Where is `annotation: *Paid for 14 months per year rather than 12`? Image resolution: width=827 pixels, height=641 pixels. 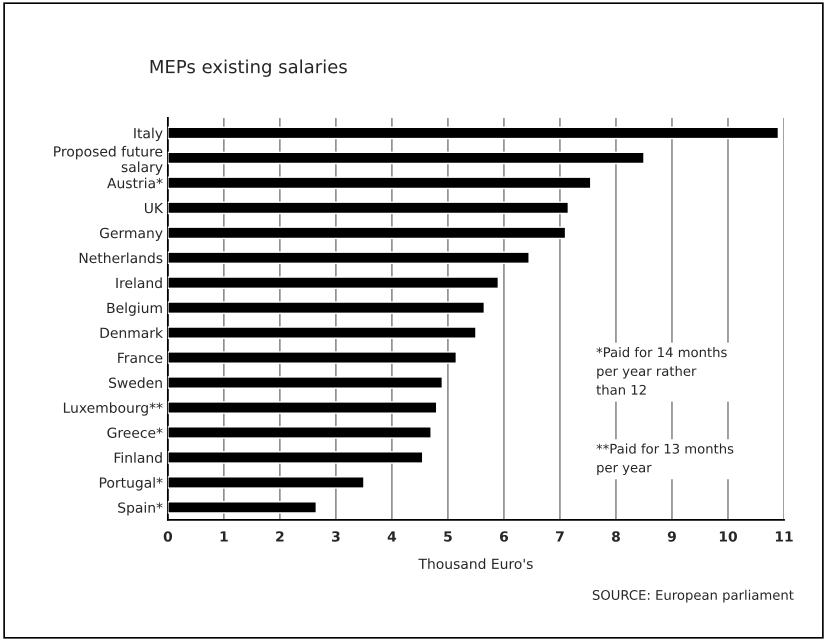
annotation: *Paid for 14 months per year rather than 12 is located at coordinates (661, 371).